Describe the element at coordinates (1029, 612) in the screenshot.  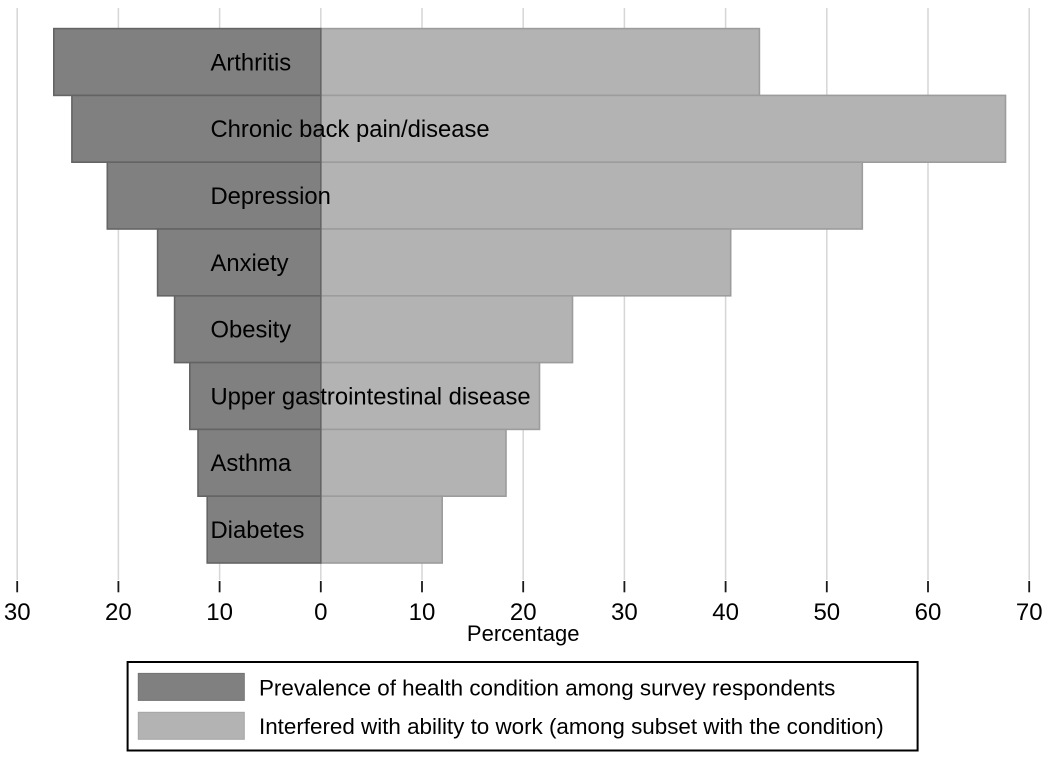
I see `svg-text: 70` at that location.